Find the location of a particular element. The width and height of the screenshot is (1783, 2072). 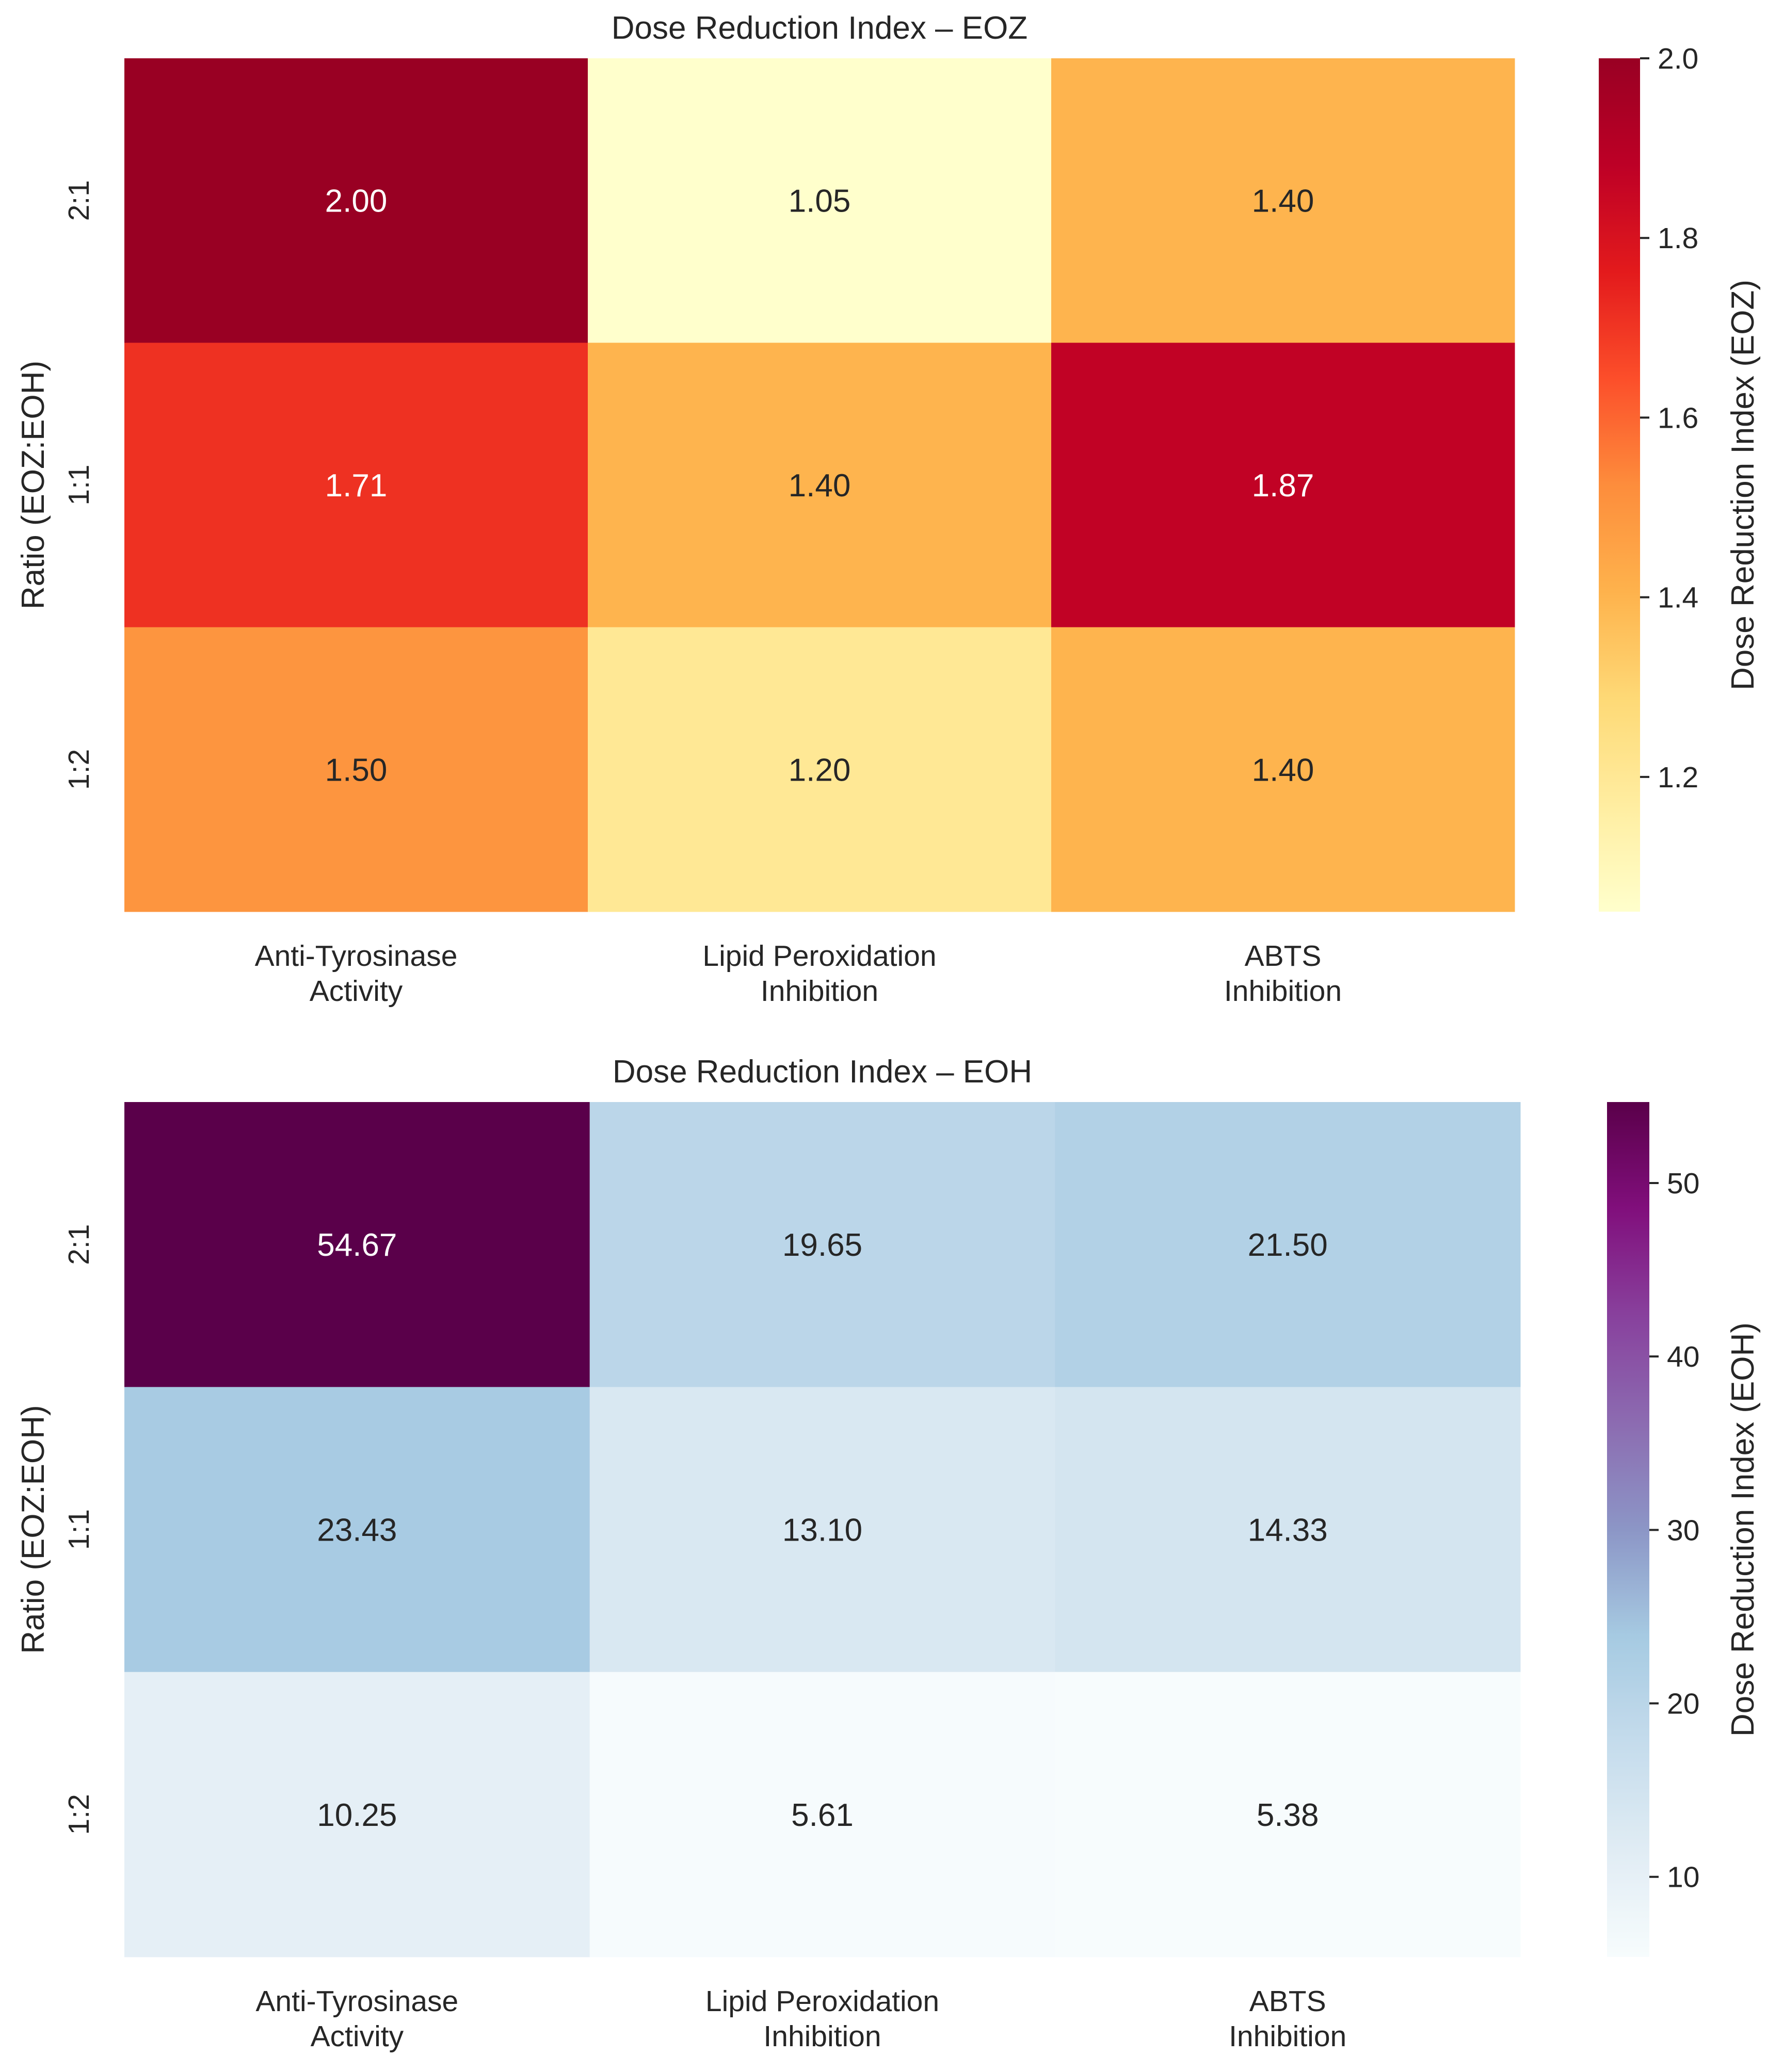

cell-value-label: 1.87 is located at coordinates (1283, 486).